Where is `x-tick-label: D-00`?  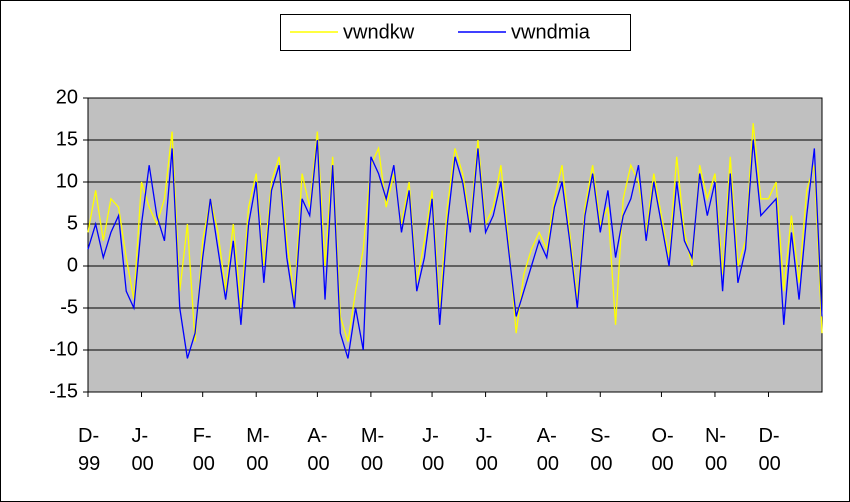 x-tick-label: D-00 is located at coordinates (769, 450).